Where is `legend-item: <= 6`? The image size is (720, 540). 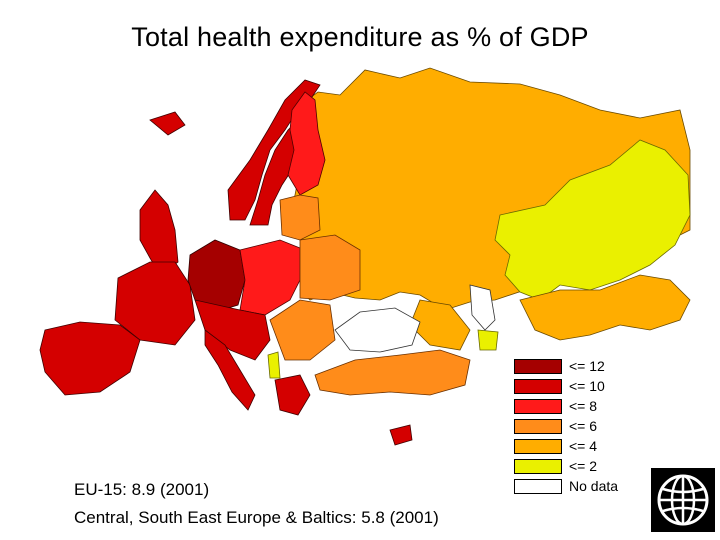 legend-item: <= 6 is located at coordinates (594, 427).